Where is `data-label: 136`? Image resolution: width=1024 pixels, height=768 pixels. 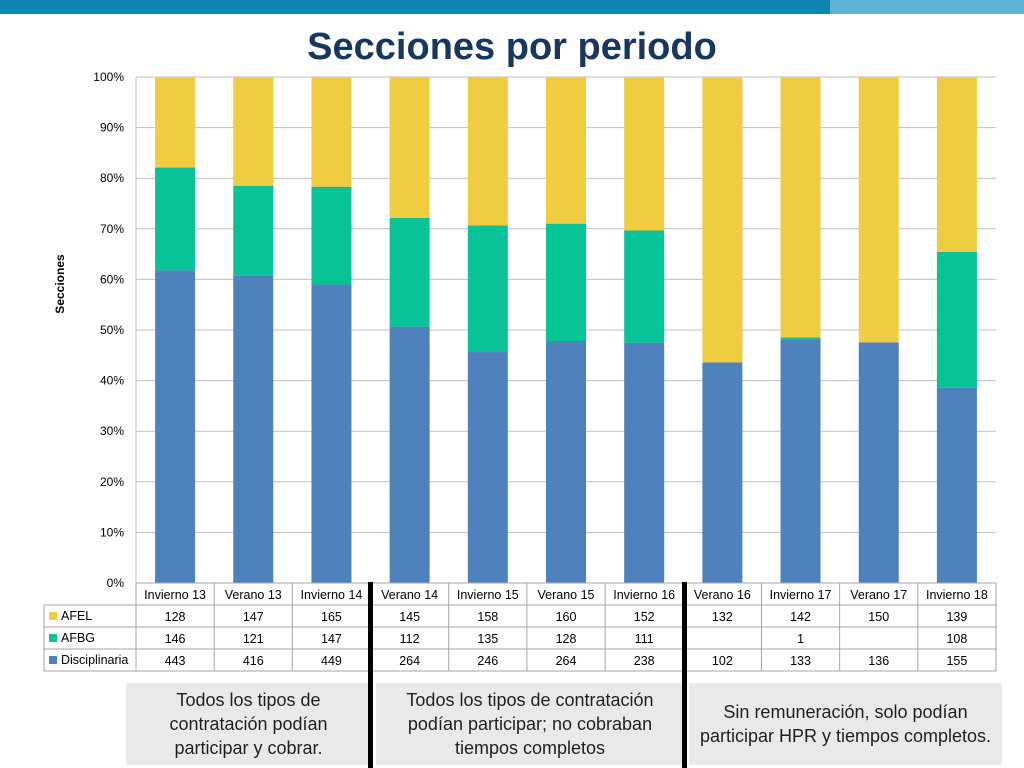 data-label: 136 is located at coordinates (878, 661).